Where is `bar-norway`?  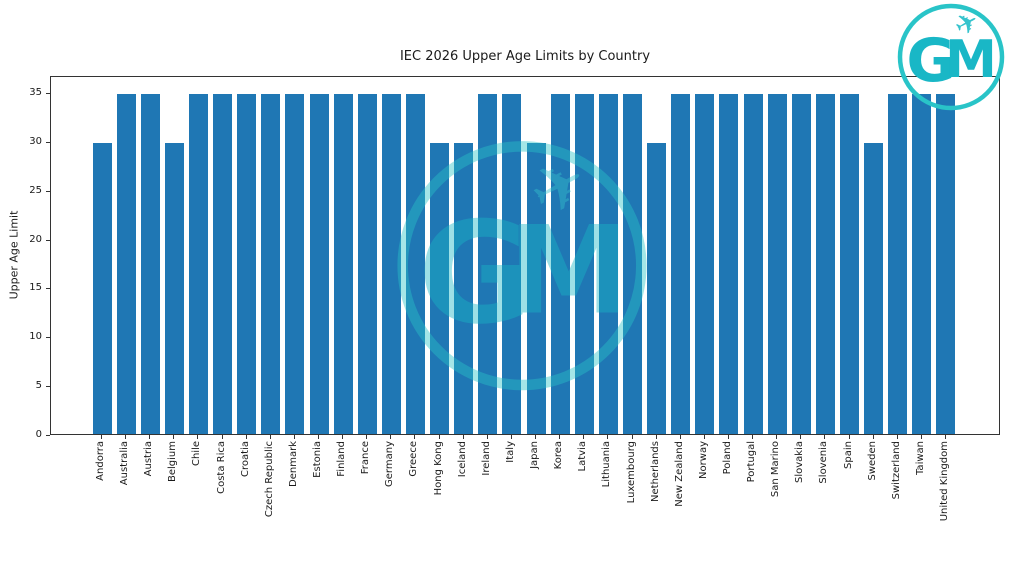
bar-norway is located at coordinates (705, 264).